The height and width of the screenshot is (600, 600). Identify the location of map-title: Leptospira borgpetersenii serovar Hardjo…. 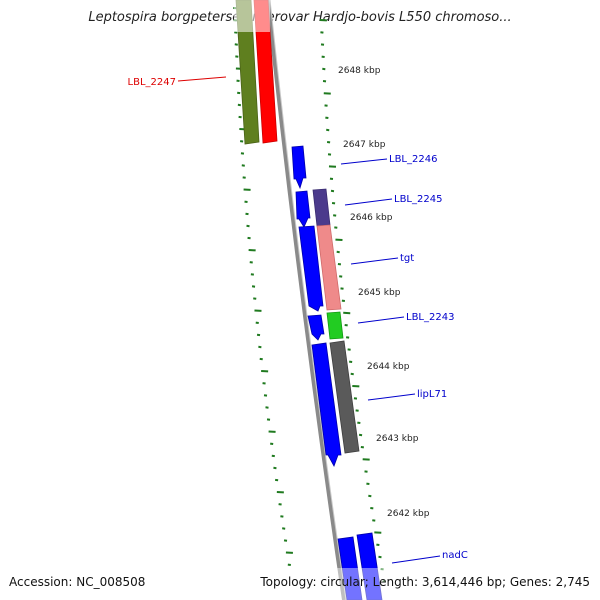
(300, 17).